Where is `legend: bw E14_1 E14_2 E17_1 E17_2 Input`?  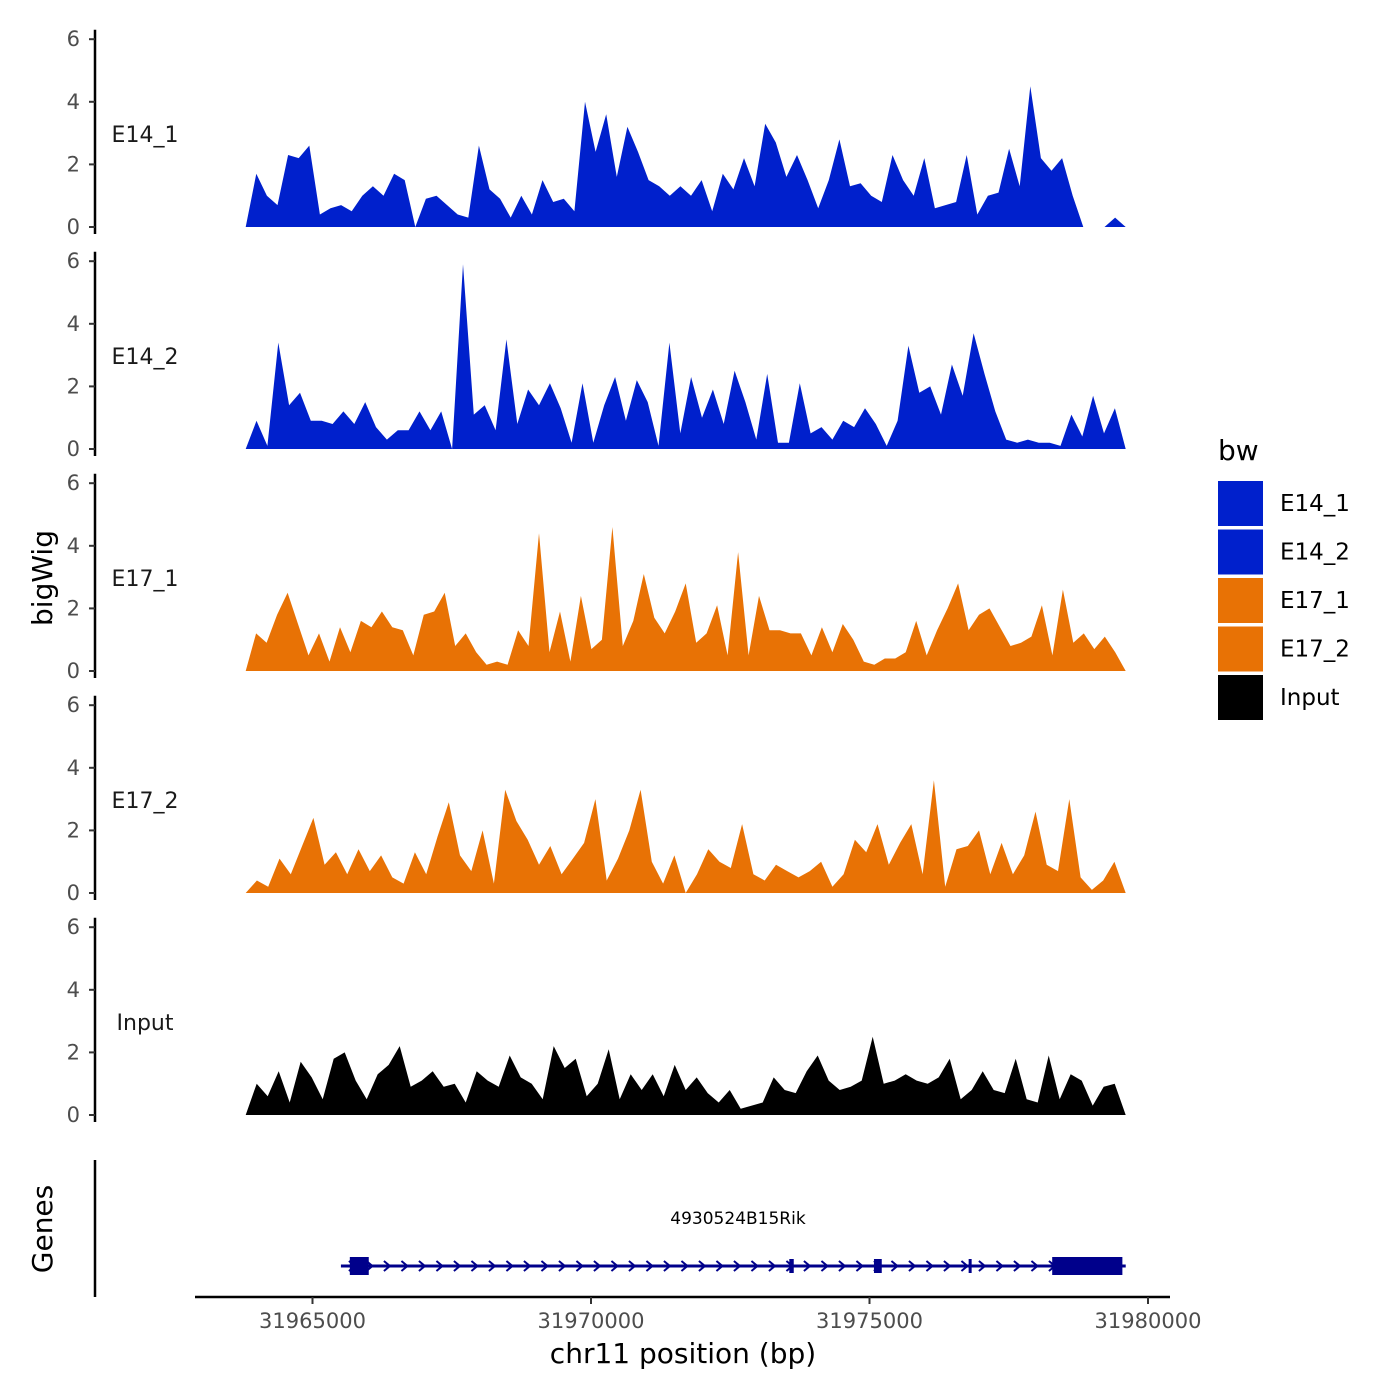
legend: bw E14_1 E14_2 E17_1 E17_2 Input is located at coordinates (1284, 577).